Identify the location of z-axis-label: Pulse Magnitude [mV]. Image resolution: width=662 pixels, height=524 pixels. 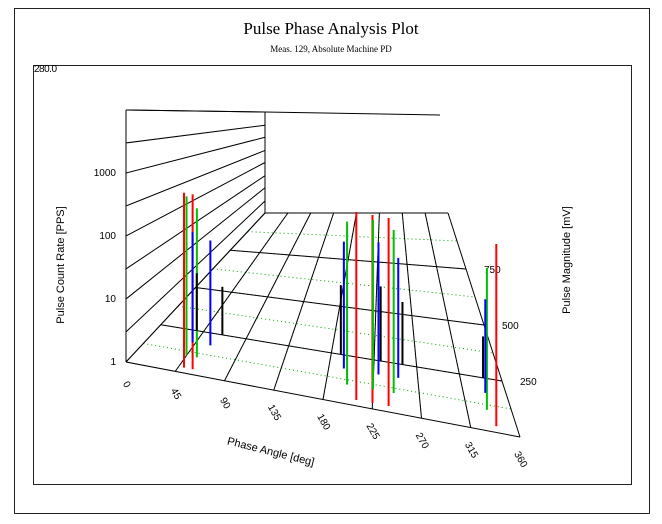
(567, 260).